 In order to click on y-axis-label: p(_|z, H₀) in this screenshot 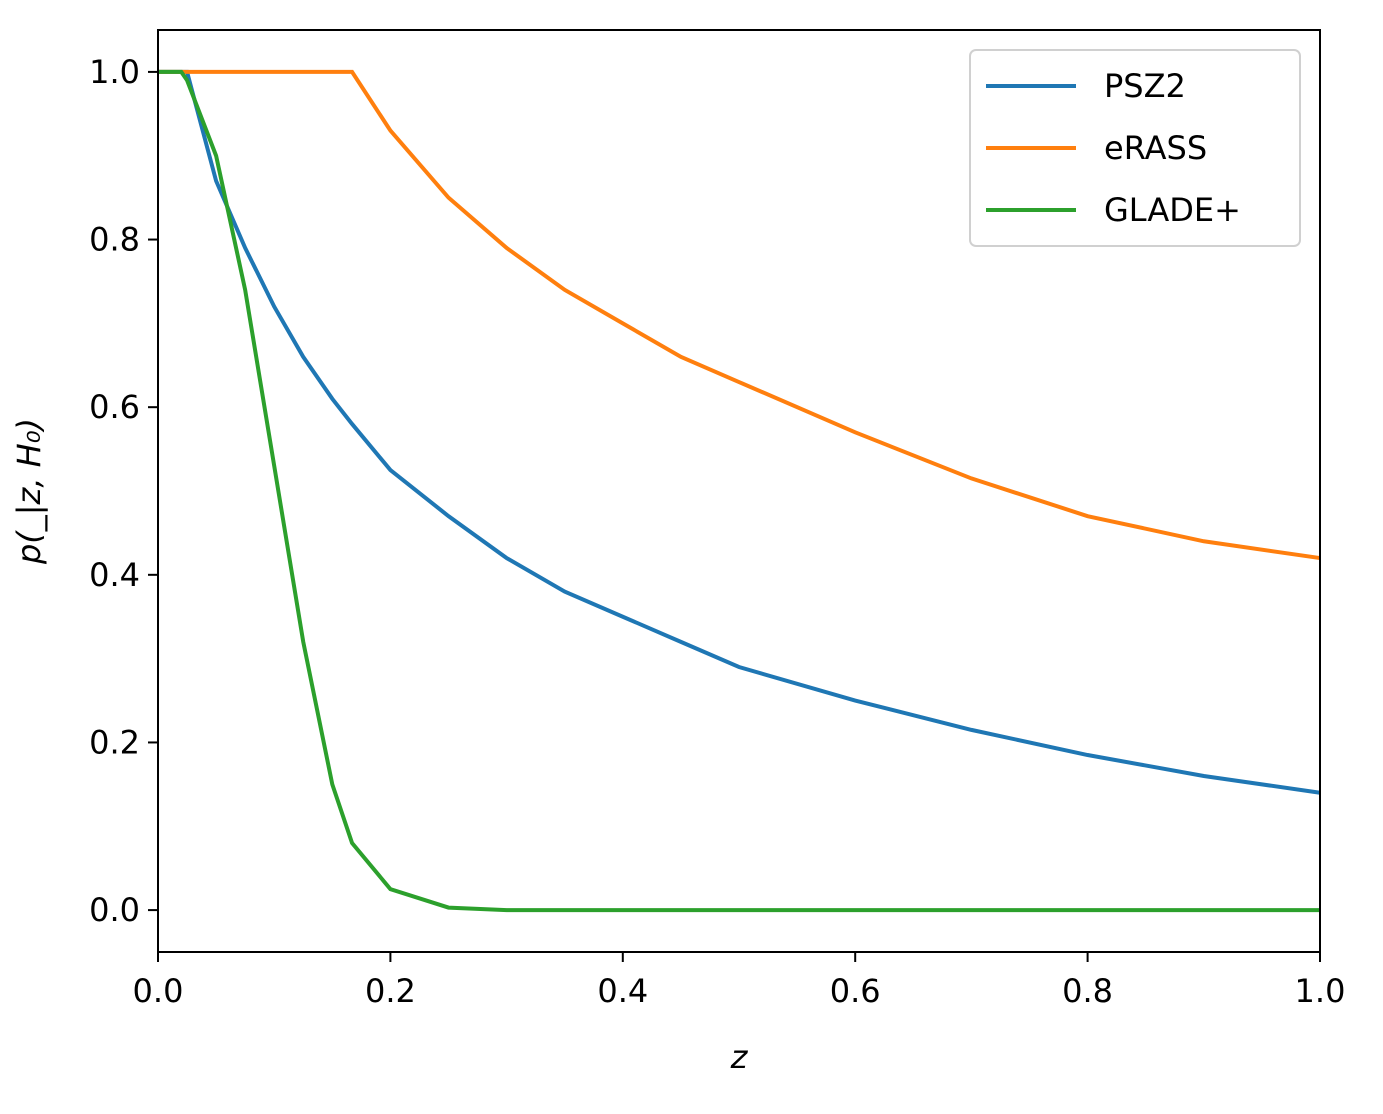, I will do `click(29, 491)`.